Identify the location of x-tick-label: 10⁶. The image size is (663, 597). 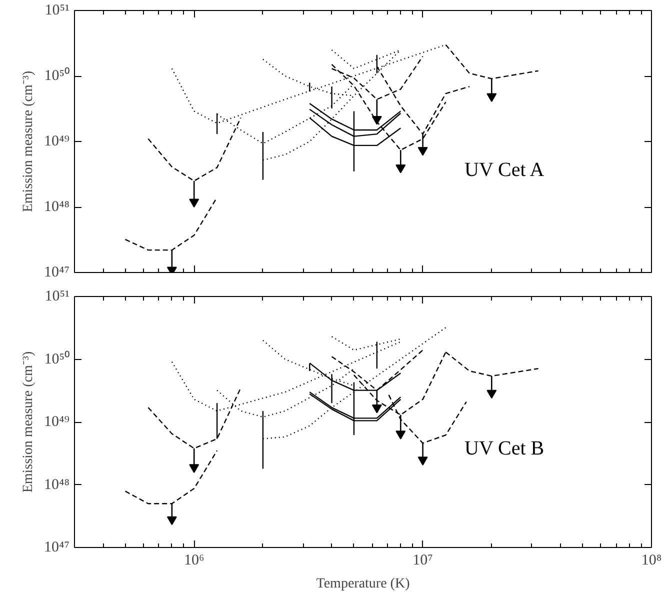
(194, 560).